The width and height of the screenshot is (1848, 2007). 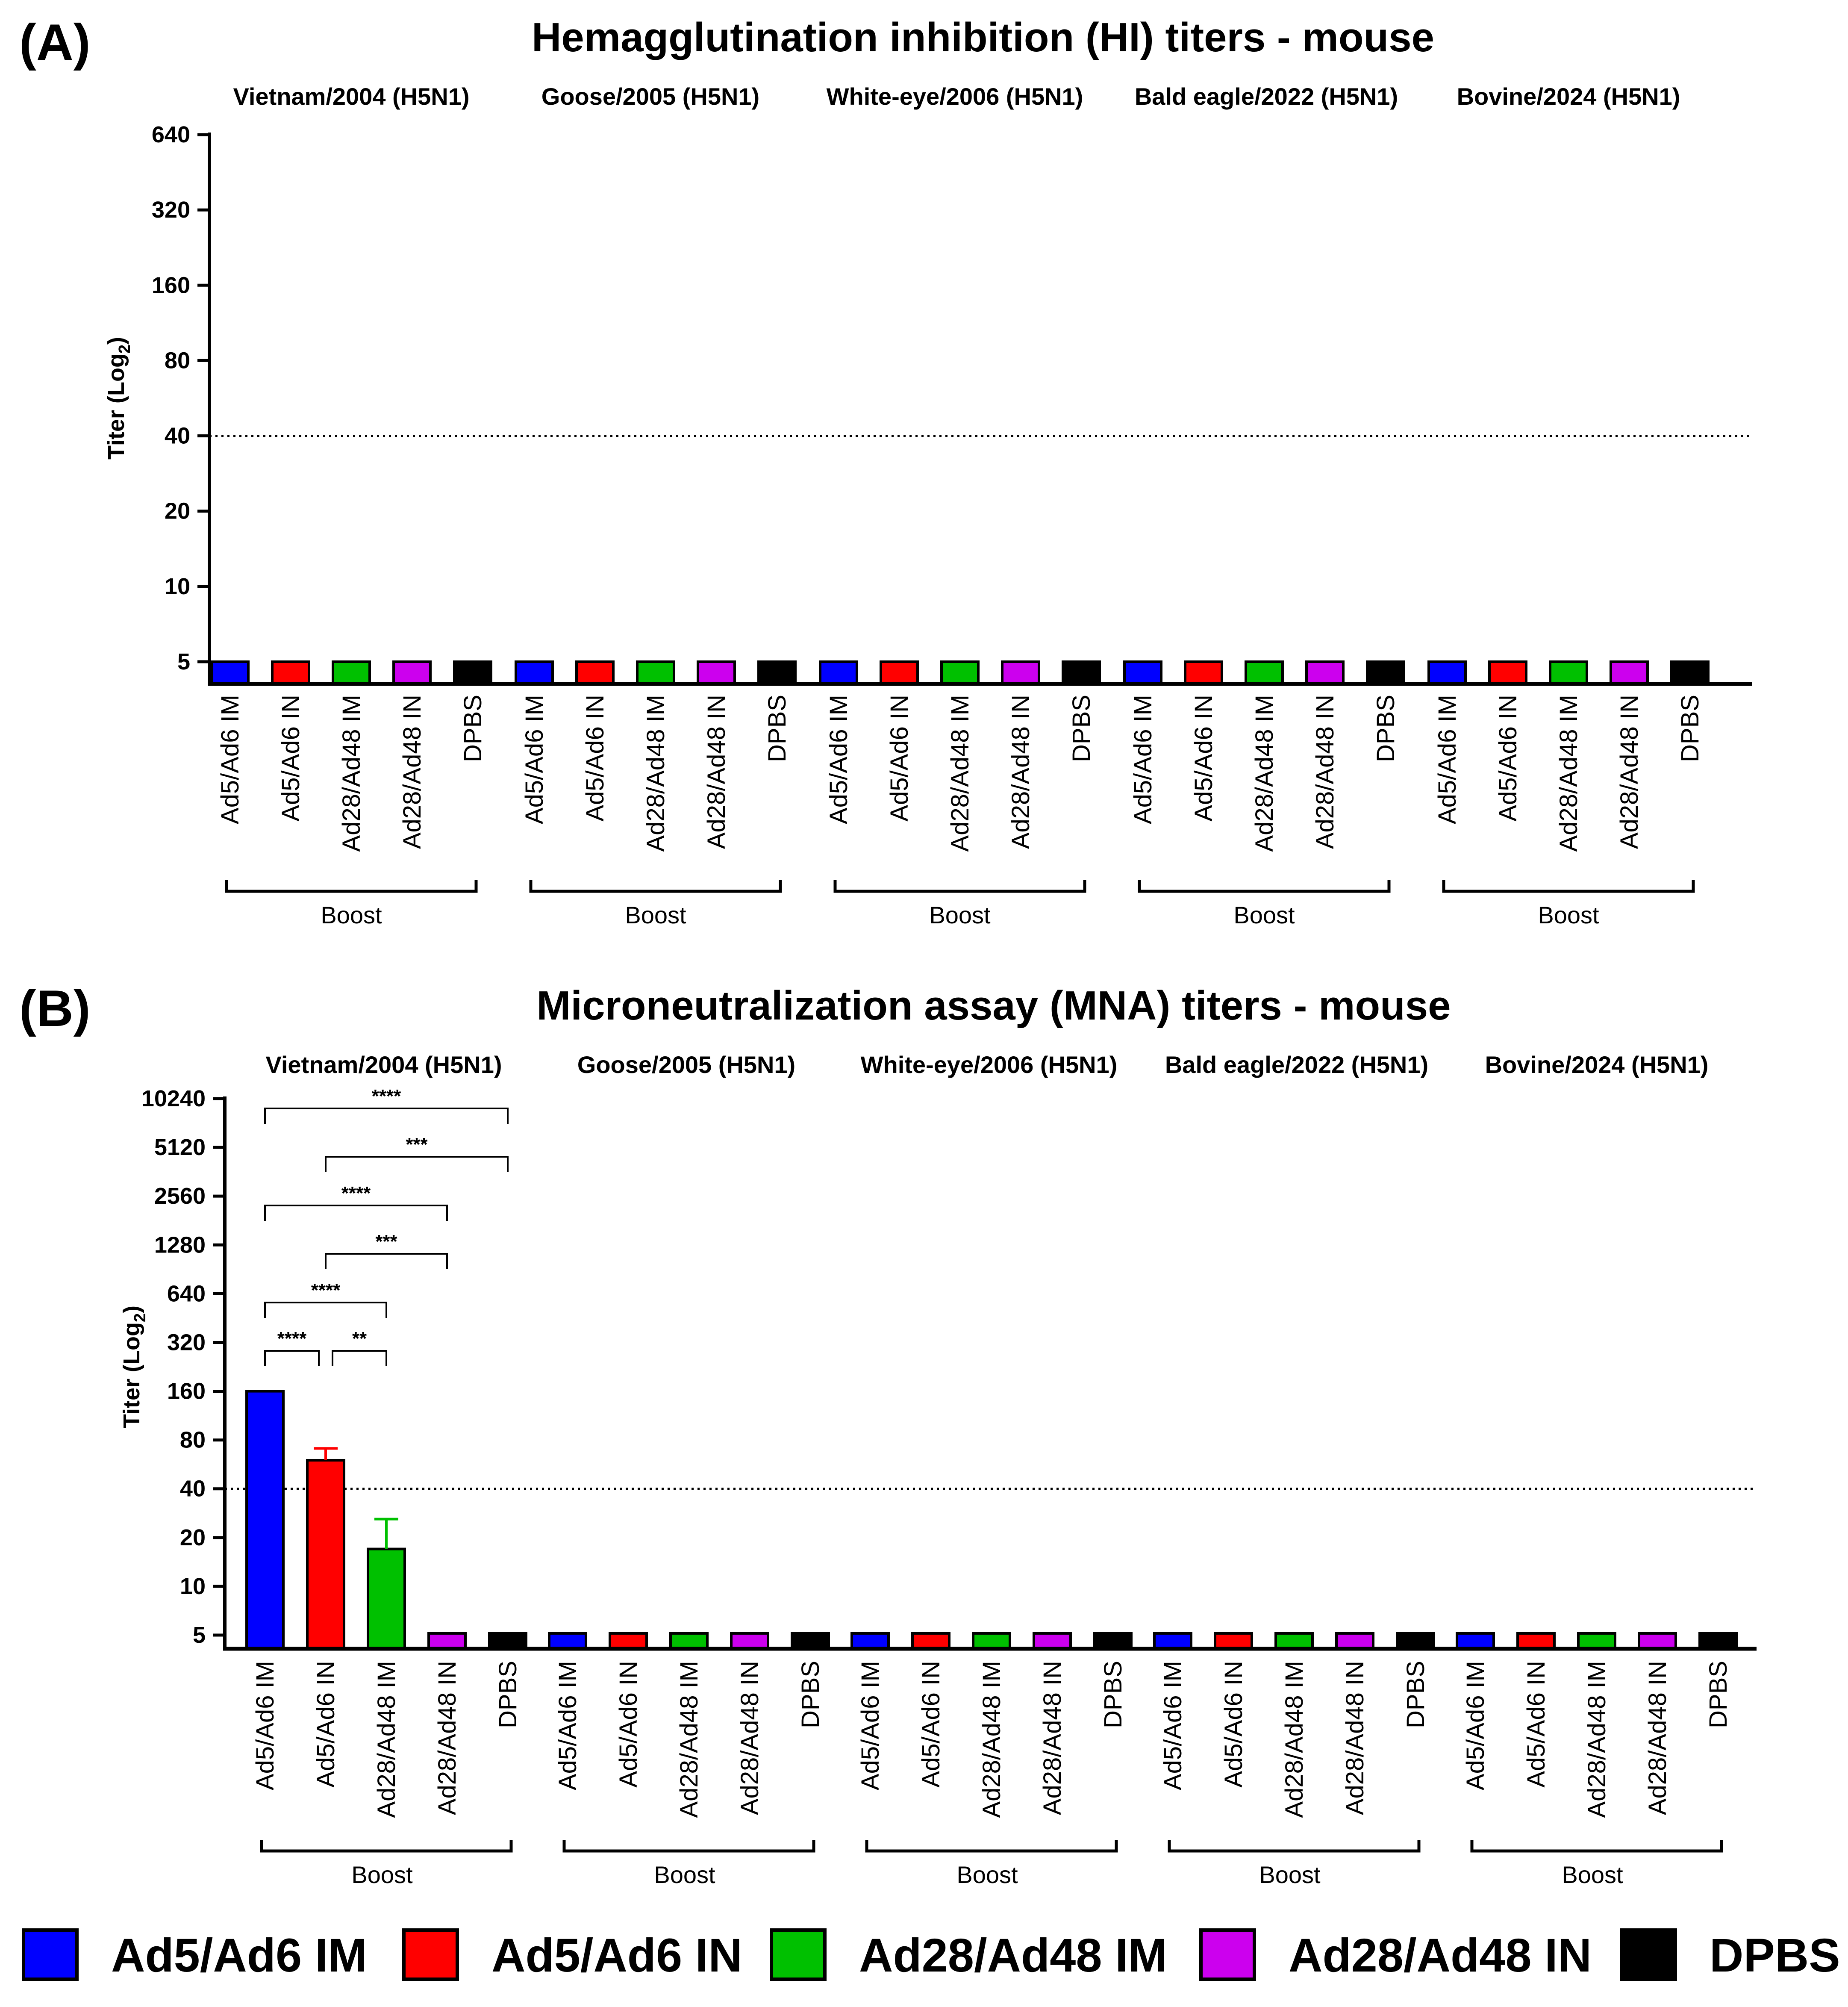 I want to click on y-tick-label: 160, so click(x=171, y=285).